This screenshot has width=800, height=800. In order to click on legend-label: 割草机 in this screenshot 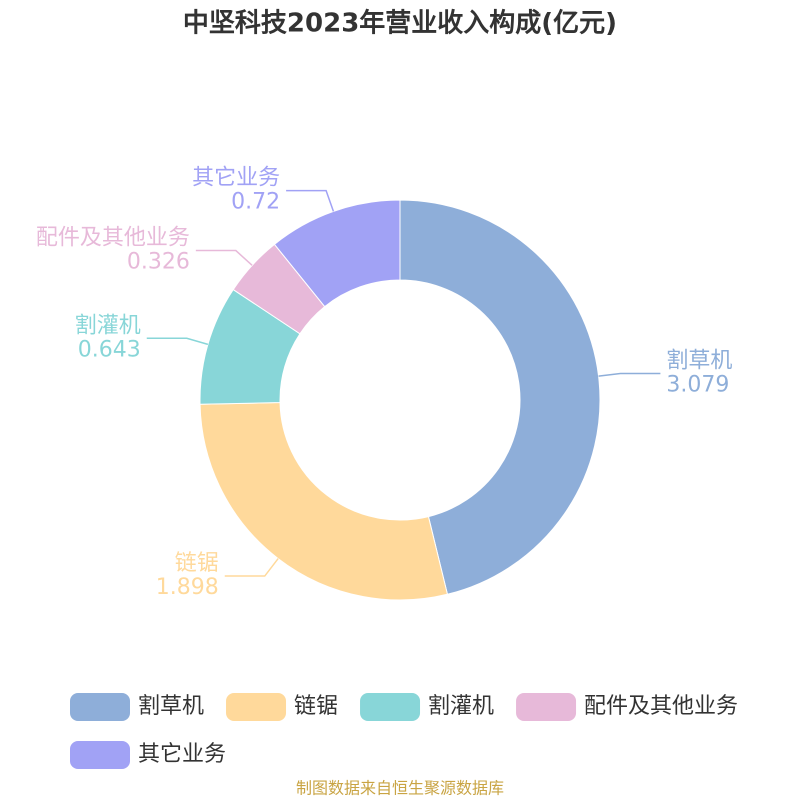, I will do `click(171, 706)`.